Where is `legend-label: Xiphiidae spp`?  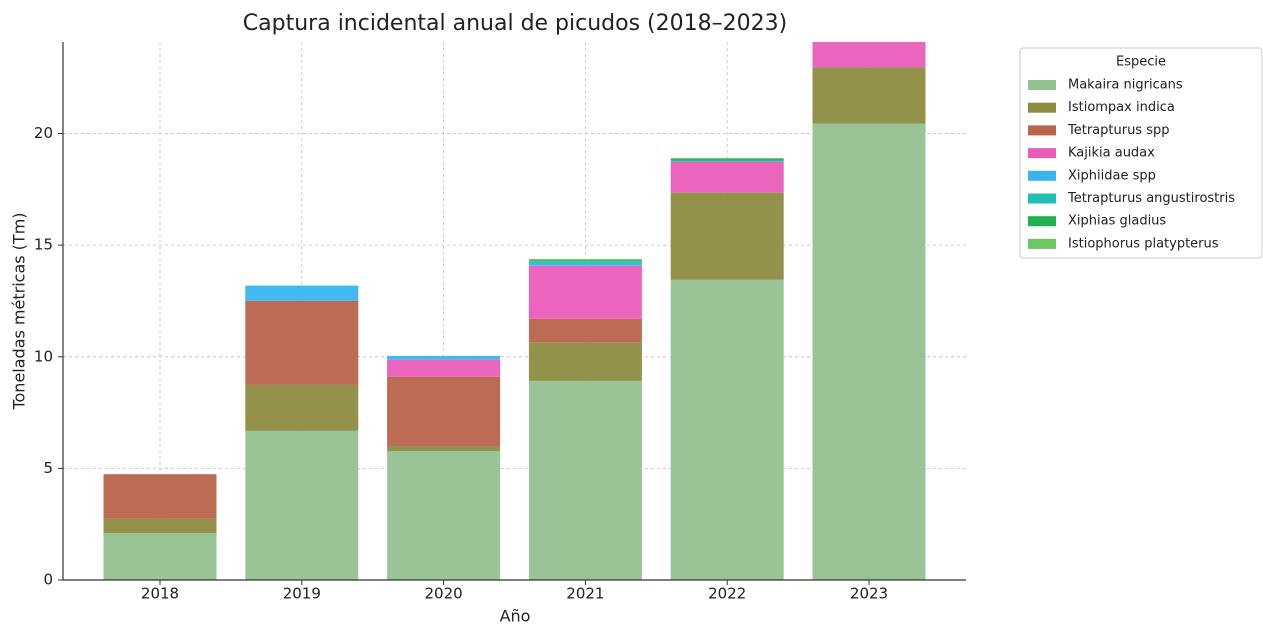
legend-label: Xiphiidae spp is located at coordinates (1112, 175).